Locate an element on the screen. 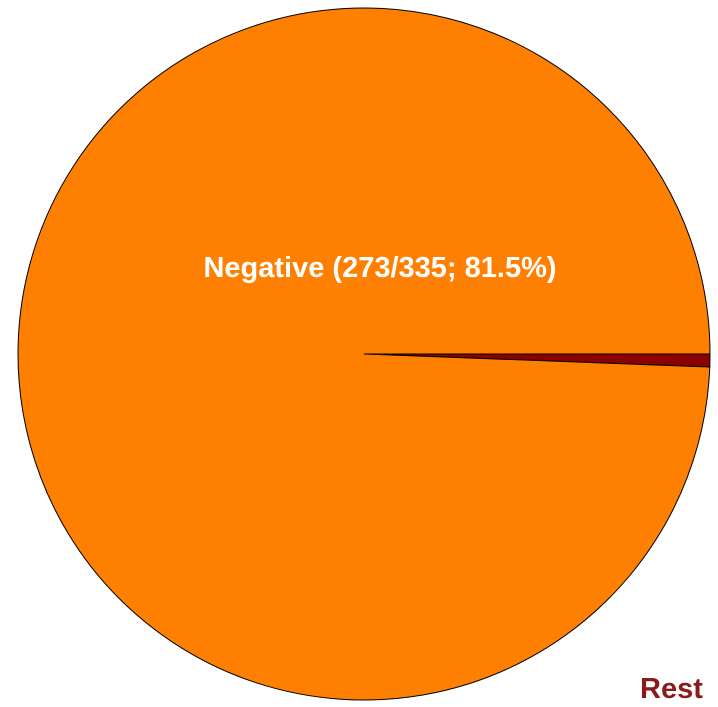  slice-label-negative: Negative (273/335; 81.5%) is located at coordinates (379, 268).